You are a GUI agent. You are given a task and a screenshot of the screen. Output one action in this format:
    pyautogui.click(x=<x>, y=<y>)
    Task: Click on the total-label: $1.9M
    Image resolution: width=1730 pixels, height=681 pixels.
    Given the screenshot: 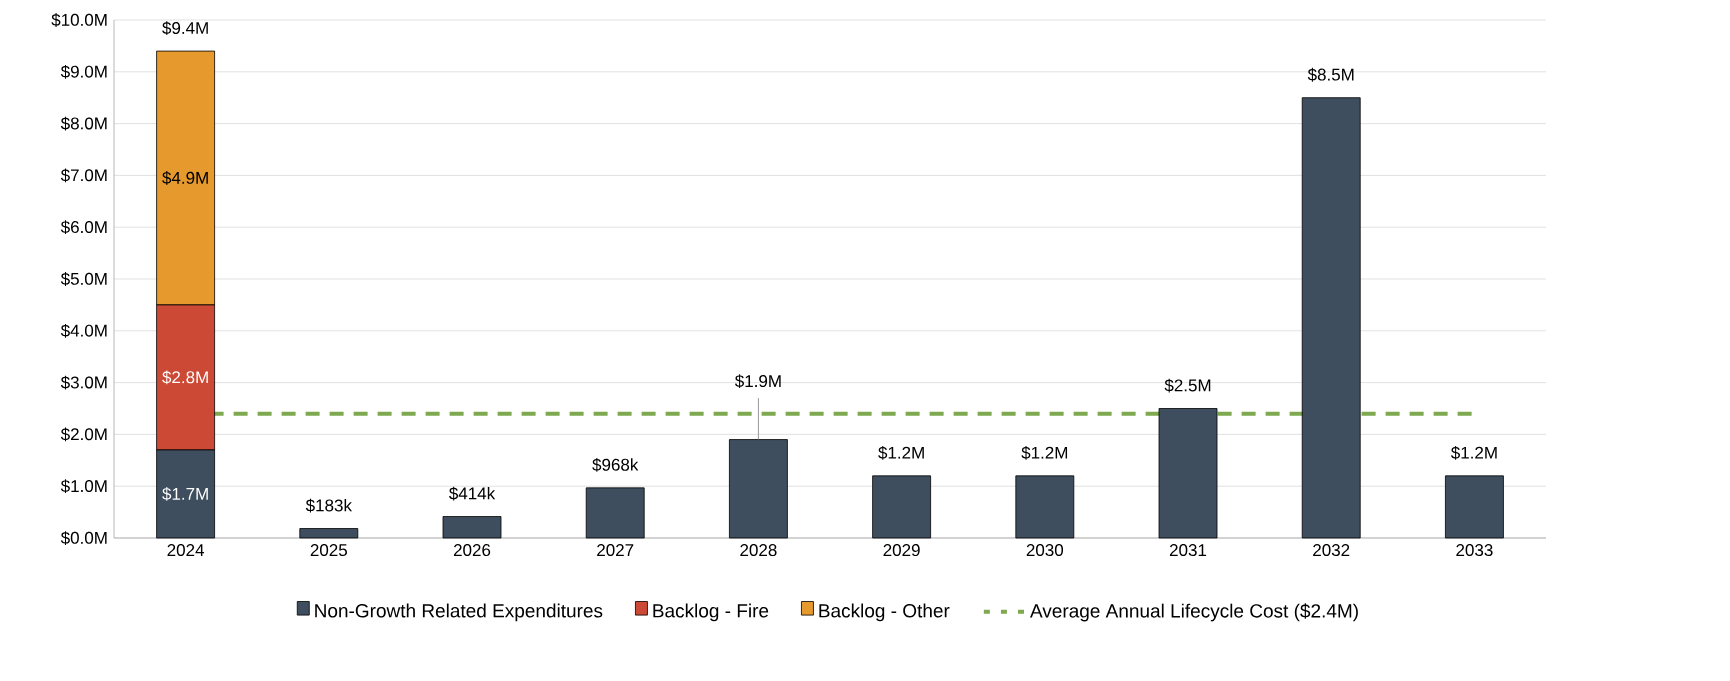 What is the action you would take?
    pyautogui.click(x=757, y=381)
    